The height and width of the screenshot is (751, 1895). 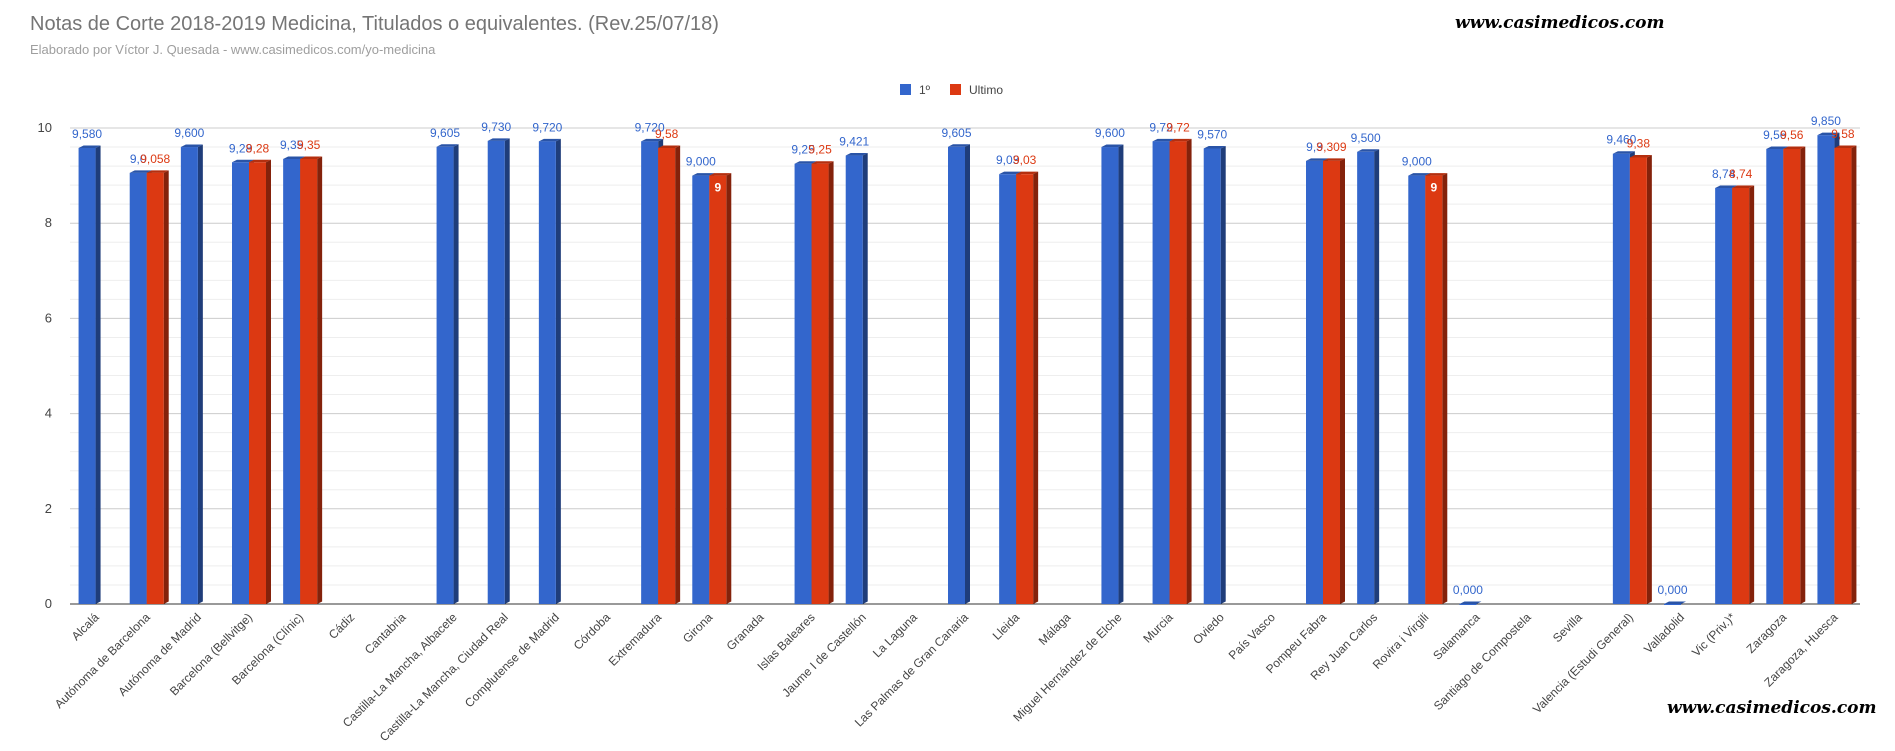 What do you see at coordinates (1178, 127) in the screenshot?
I see `bar-value-label: 9,72` at bounding box center [1178, 127].